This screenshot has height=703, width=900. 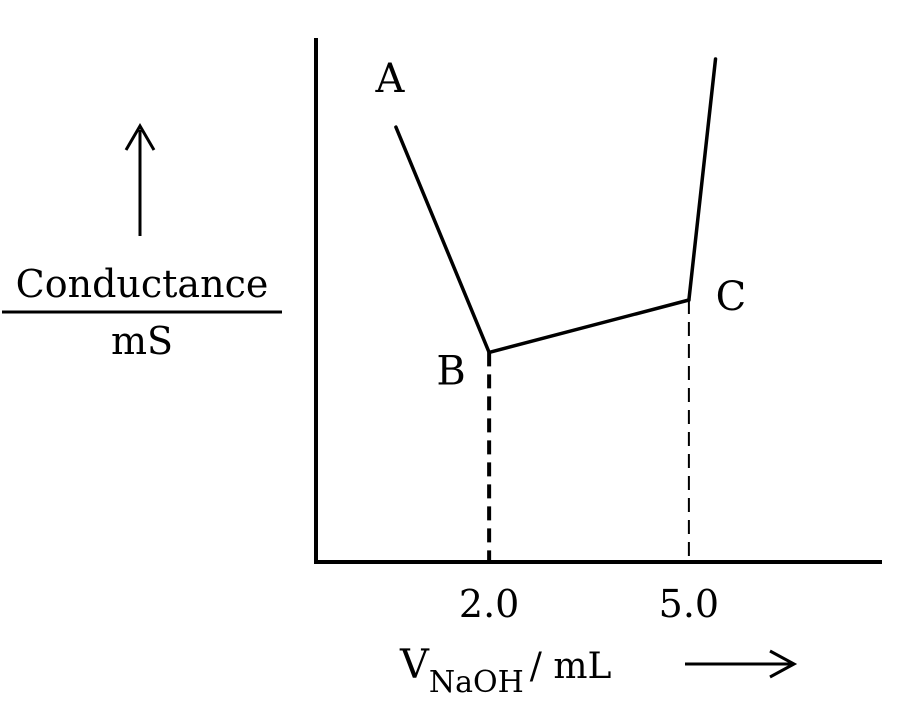 What do you see at coordinates (142, 284) in the screenshot?
I see `y-axis-label: Conductance` at bounding box center [142, 284].